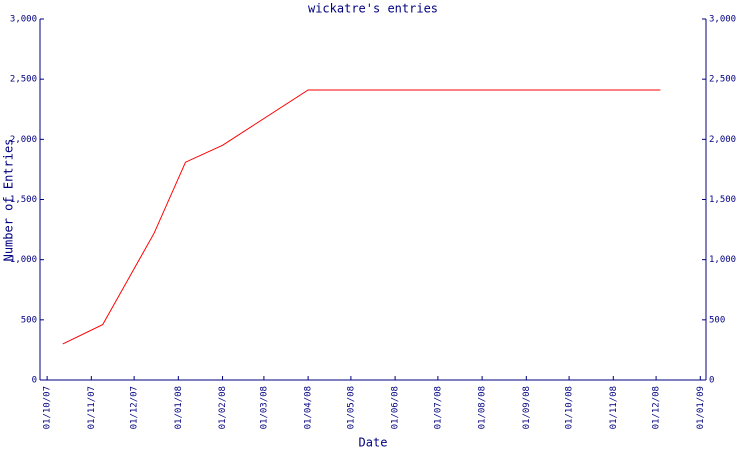  I want to click on x-tick-label: 01/04/08, so click(309, 407).